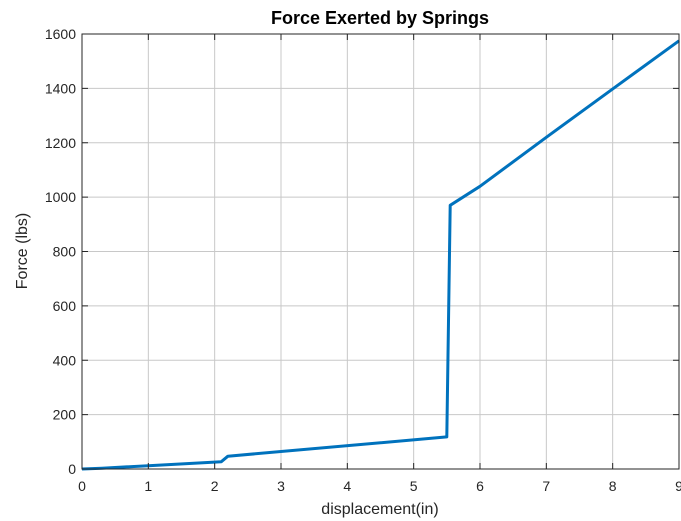 The height and width of the screenshot is (521, 681). I want to click on y-tick-label: 1400, so click(60, 88).